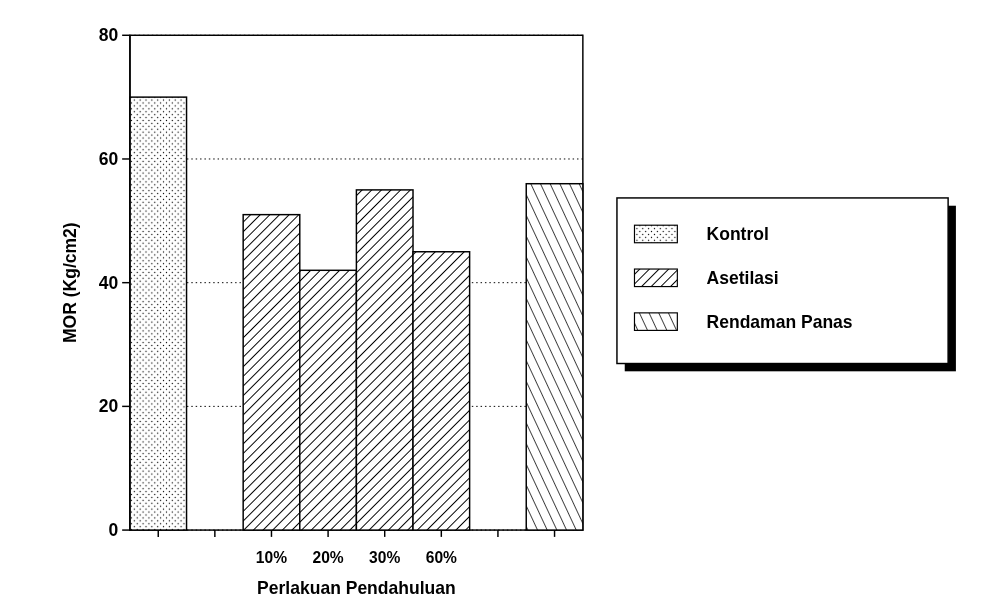 The image size is (1005, 616). I want to click on x-axis-title: Perlakuan Pendahuluan, so click(356, 588).